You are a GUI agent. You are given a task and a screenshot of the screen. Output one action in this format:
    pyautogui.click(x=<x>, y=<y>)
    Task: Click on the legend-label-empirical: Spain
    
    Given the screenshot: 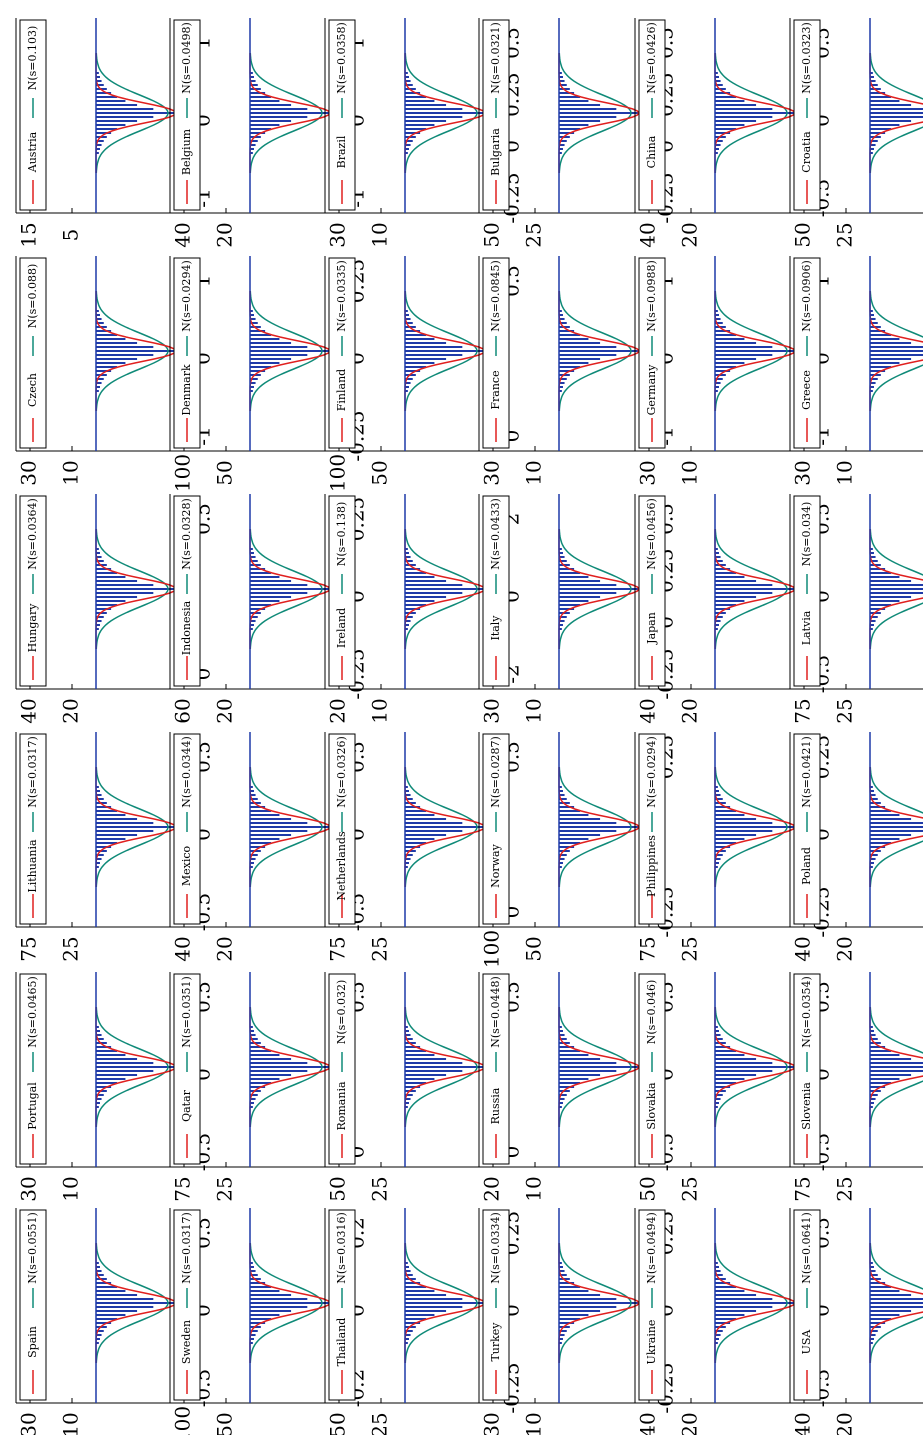 What is the action you would take?
    pyautogui.click(x=32, y=1342)
    